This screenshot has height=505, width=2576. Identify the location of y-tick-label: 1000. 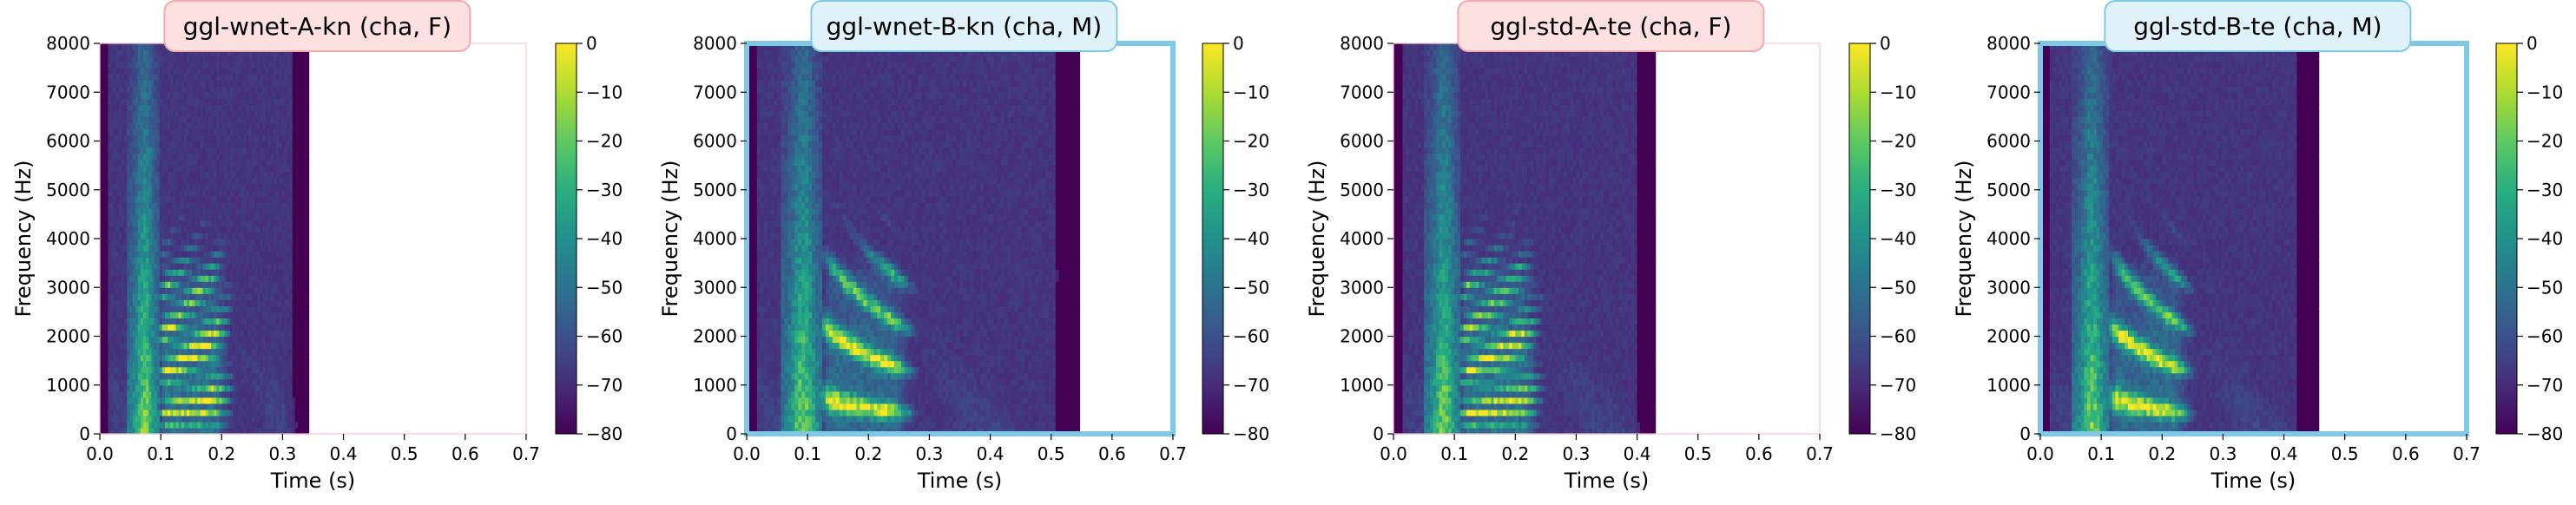
(1362, 385).